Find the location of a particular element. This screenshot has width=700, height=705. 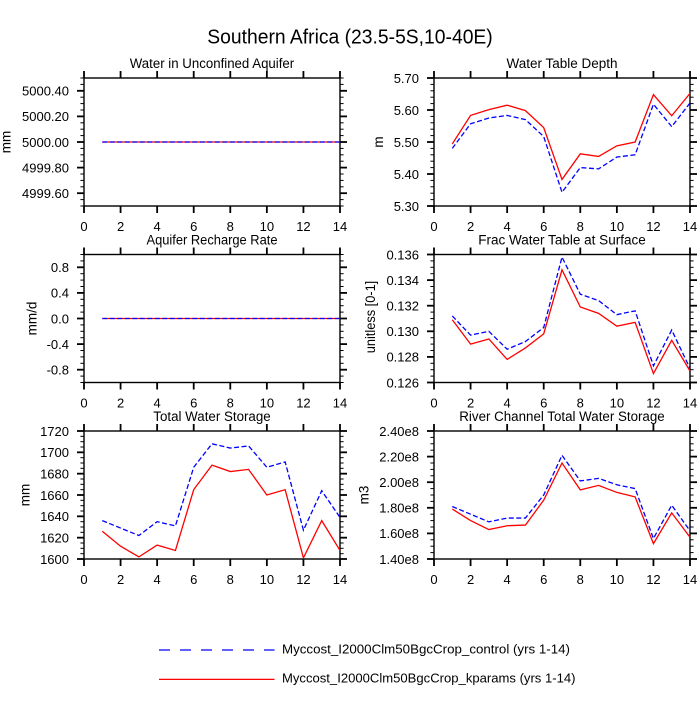

svg-text: Frac Water Table at Surface is located at coordinates (562, 239).